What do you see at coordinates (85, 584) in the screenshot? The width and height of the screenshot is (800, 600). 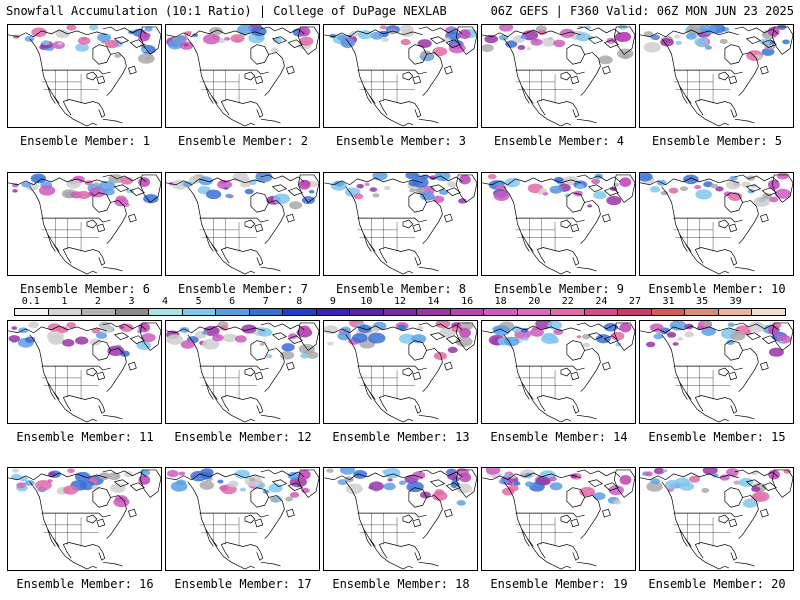 I see `ensemble-member-label: Ensemble Member: 16` at bounding box center [85, 584].